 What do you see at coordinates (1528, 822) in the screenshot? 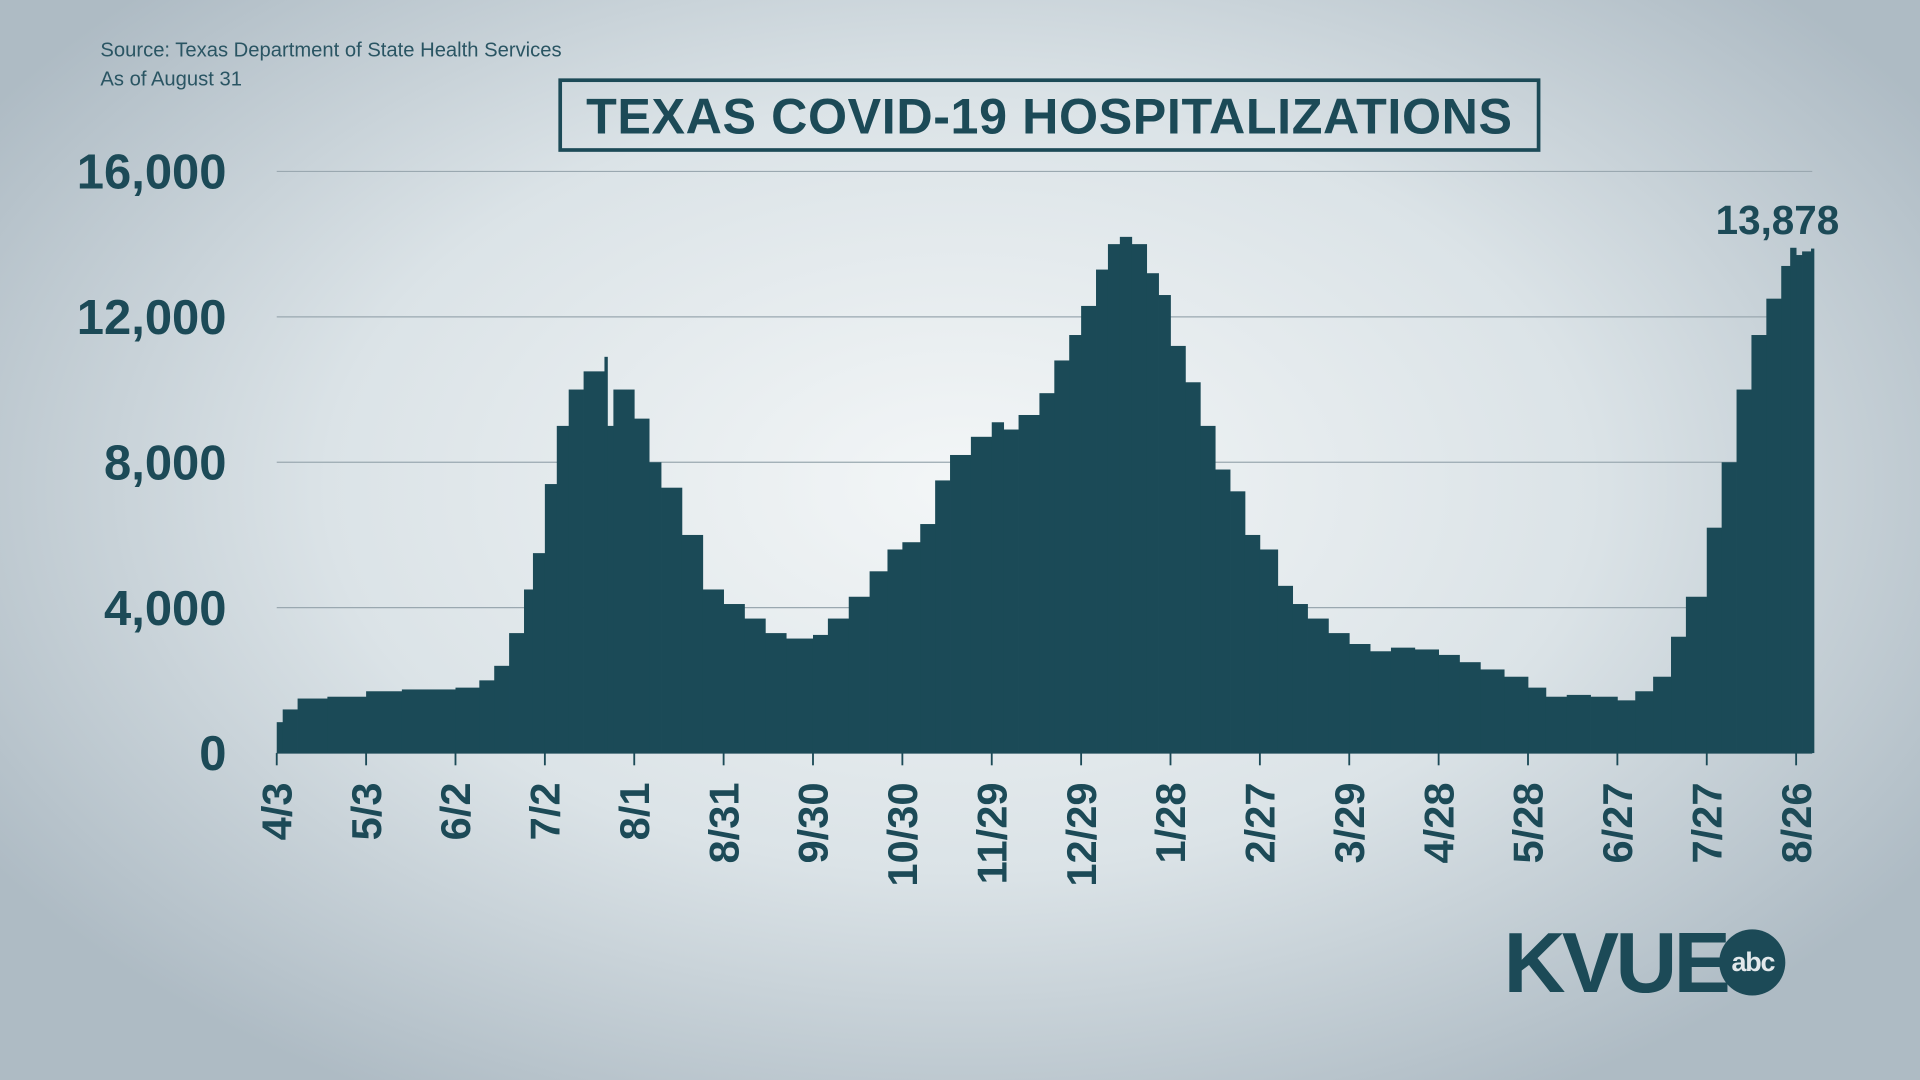
I see `x-tick-label: 5/28` at bounding box center [1528, 822].